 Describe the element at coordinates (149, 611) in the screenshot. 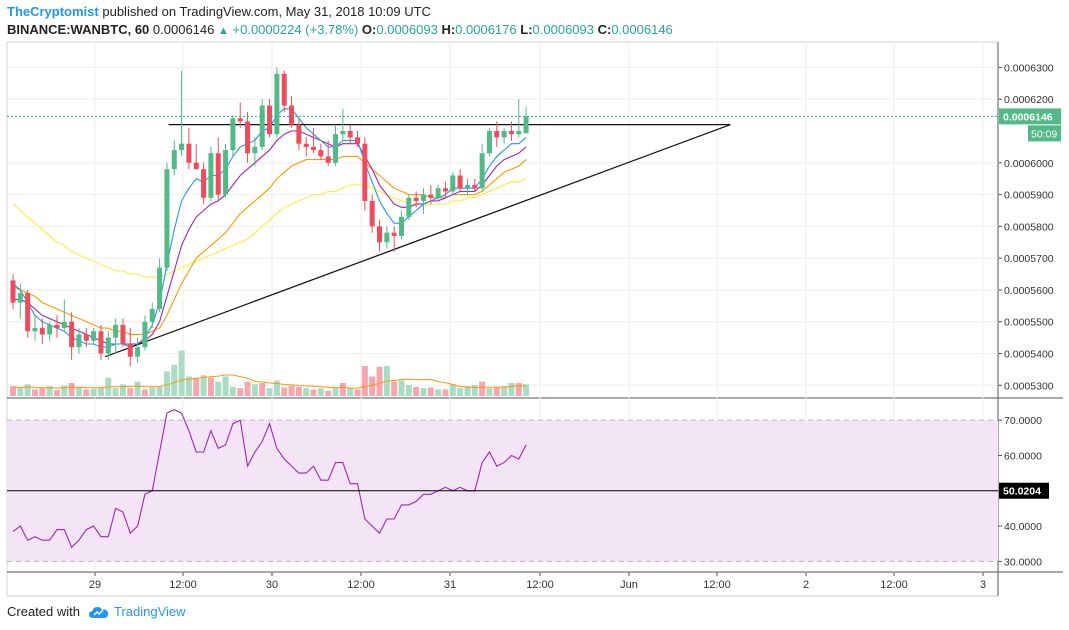

I see `tradingview-brand: TradingView` at that location.